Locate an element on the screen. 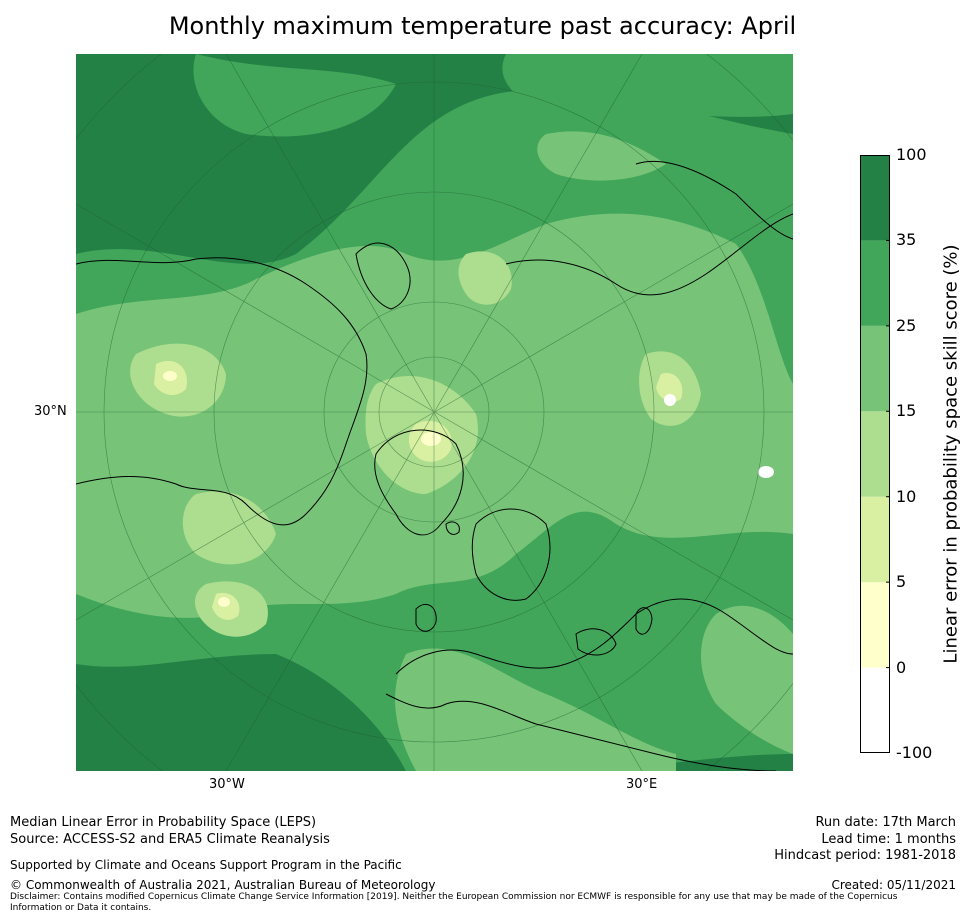 This screenshot has width=965, height=919. longitude-label-west: 30°W is located at coordinates (227, 784).